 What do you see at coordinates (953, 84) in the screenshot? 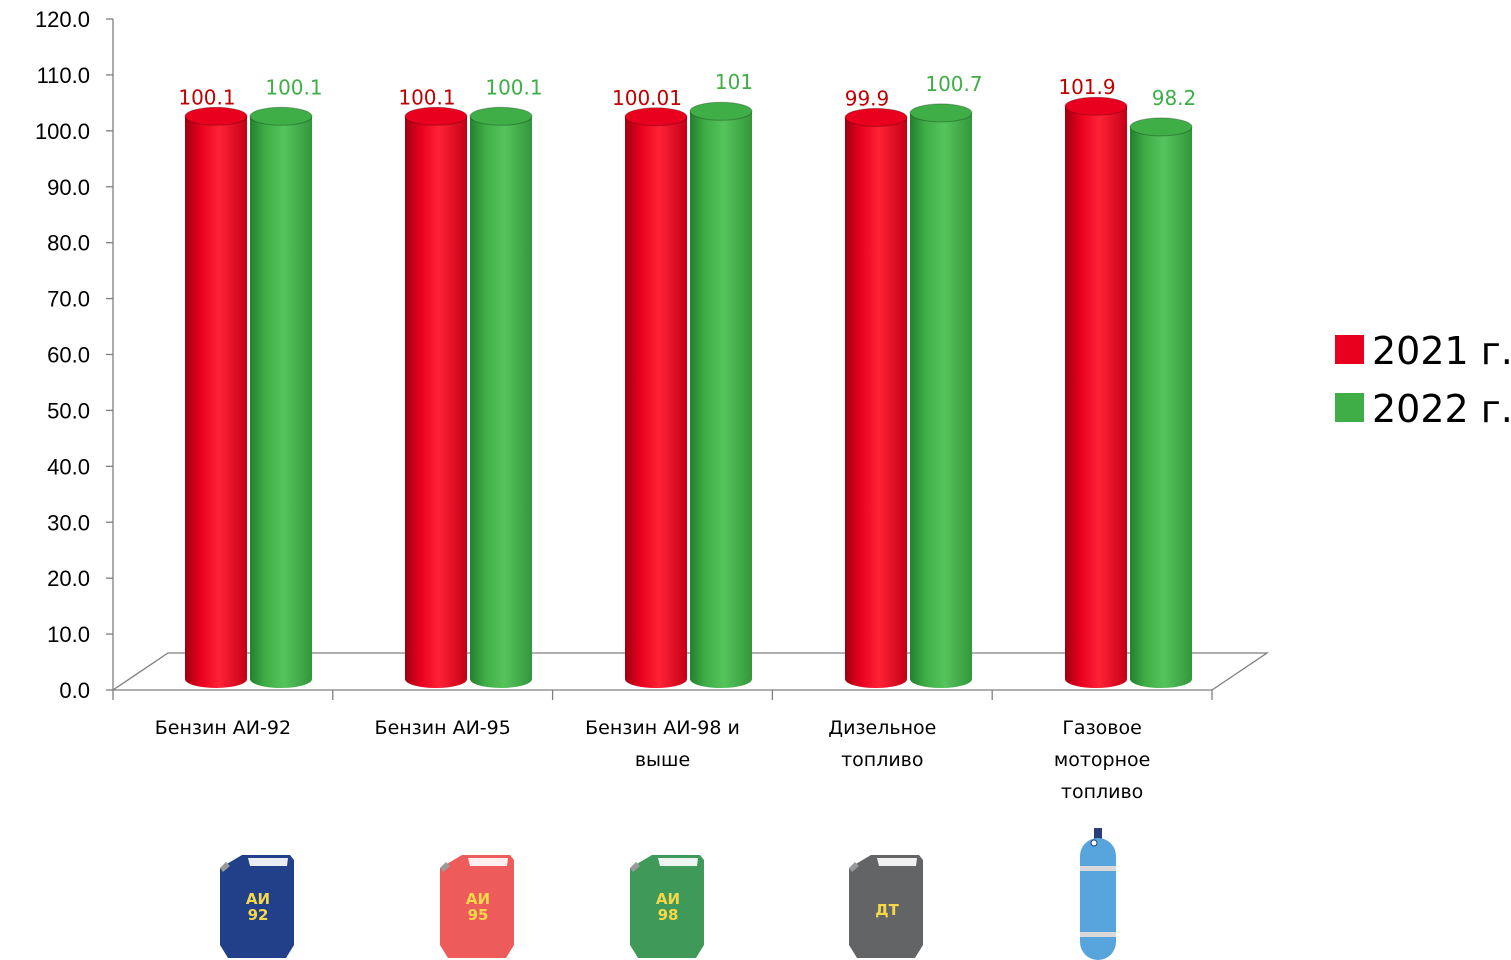
I see `data-label: 100.7` at bounding box center [953, 84].